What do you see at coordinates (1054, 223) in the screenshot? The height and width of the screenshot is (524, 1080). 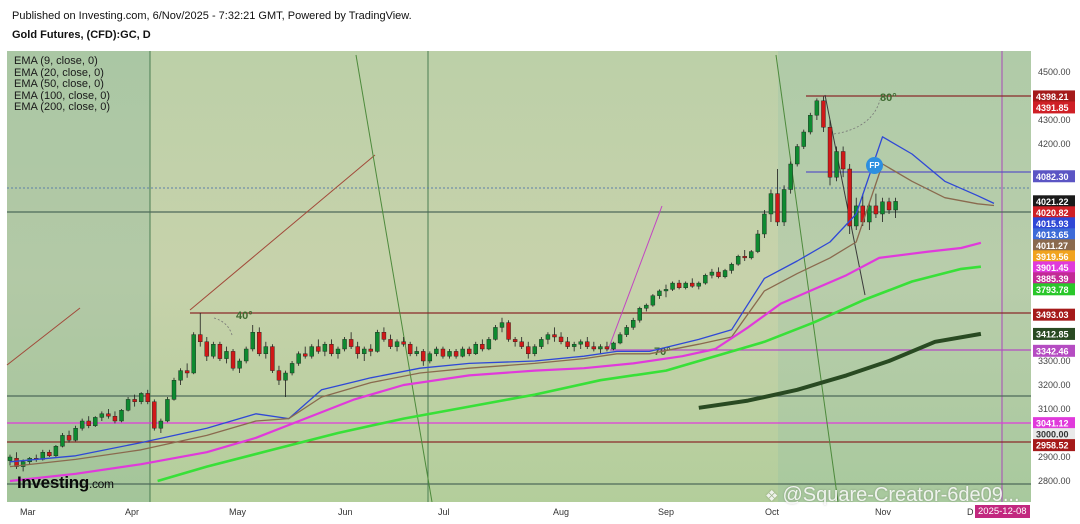 I see `price-label: 4015.93` at bounding box center [1054, 223].